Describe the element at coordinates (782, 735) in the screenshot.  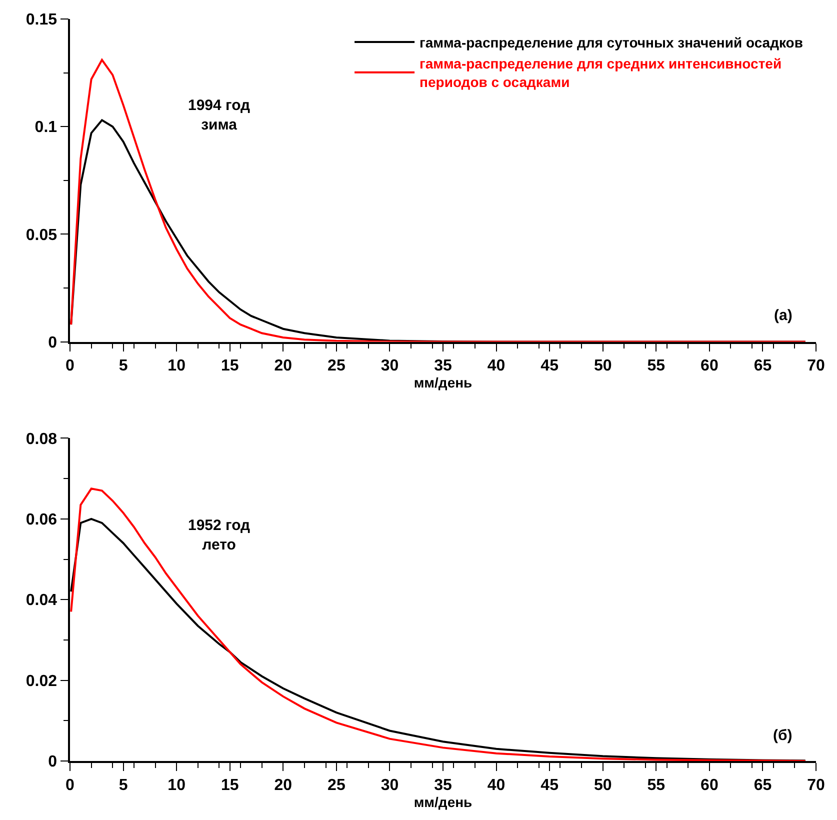
I see `annotation: (б)` at that location.